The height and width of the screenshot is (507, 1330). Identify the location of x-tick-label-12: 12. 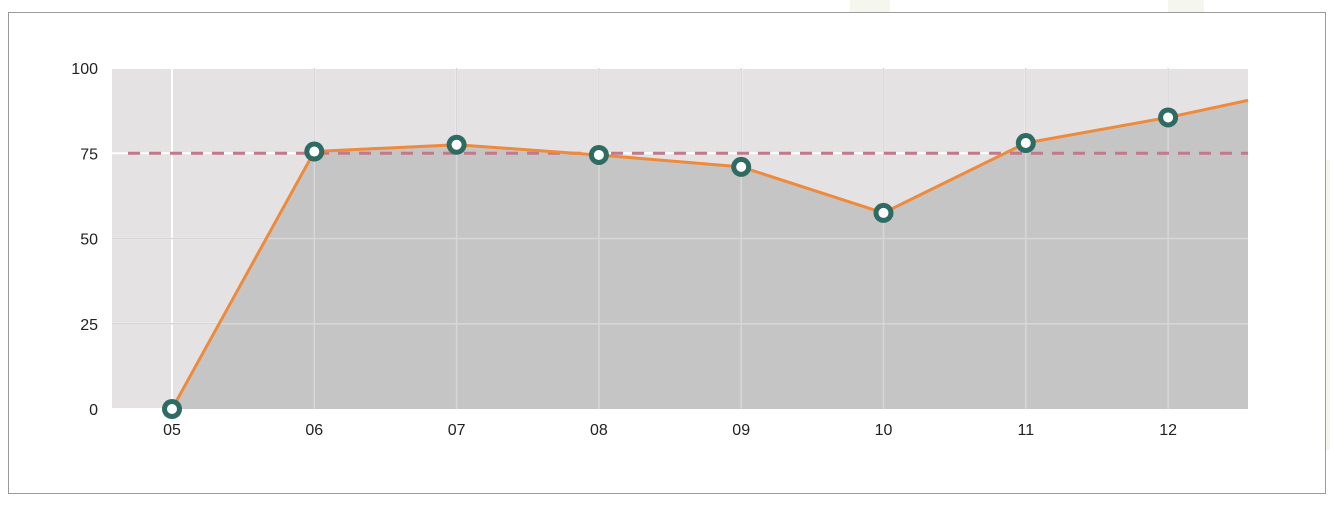
(1168, 430).